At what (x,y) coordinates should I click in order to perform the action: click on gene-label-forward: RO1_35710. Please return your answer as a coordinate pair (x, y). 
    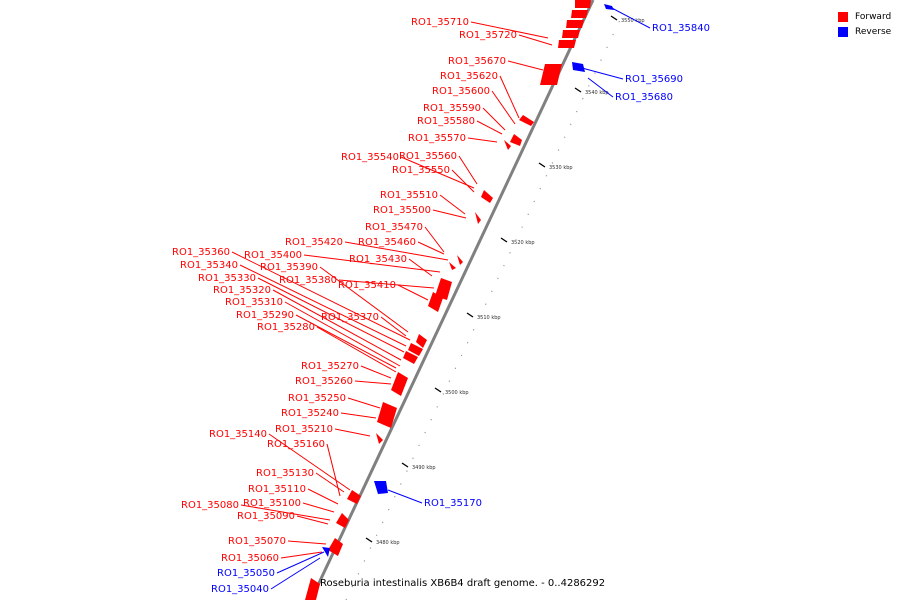
    Looking at the image, I should click on (440, 22).